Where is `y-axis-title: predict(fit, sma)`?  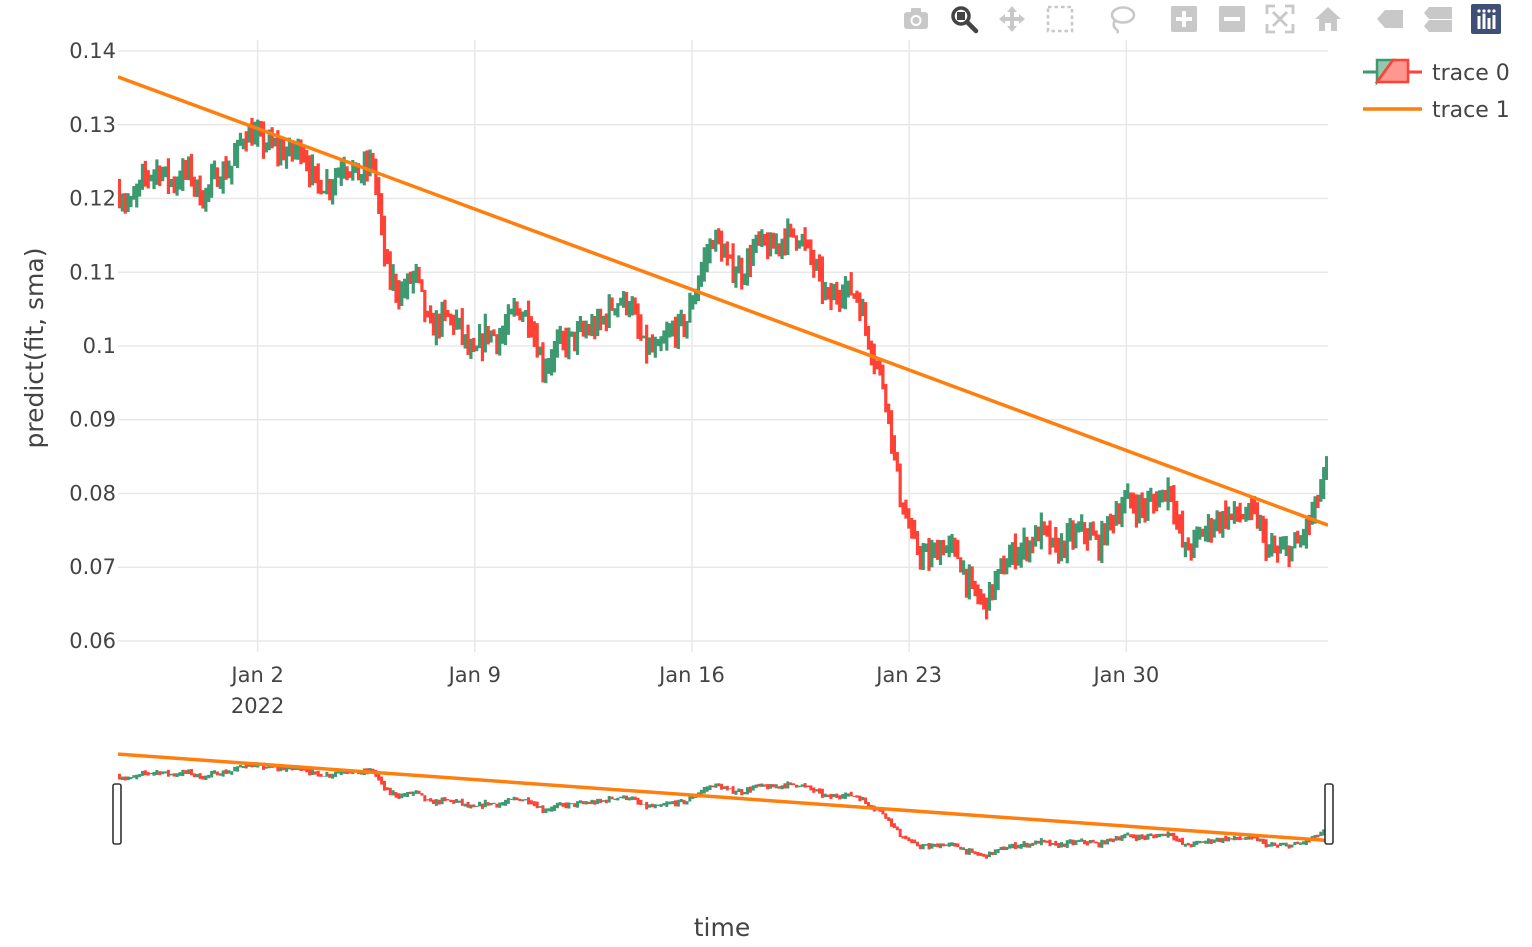
y-axis-title: predict(fit, sma) is located at coordinates (34, 348).